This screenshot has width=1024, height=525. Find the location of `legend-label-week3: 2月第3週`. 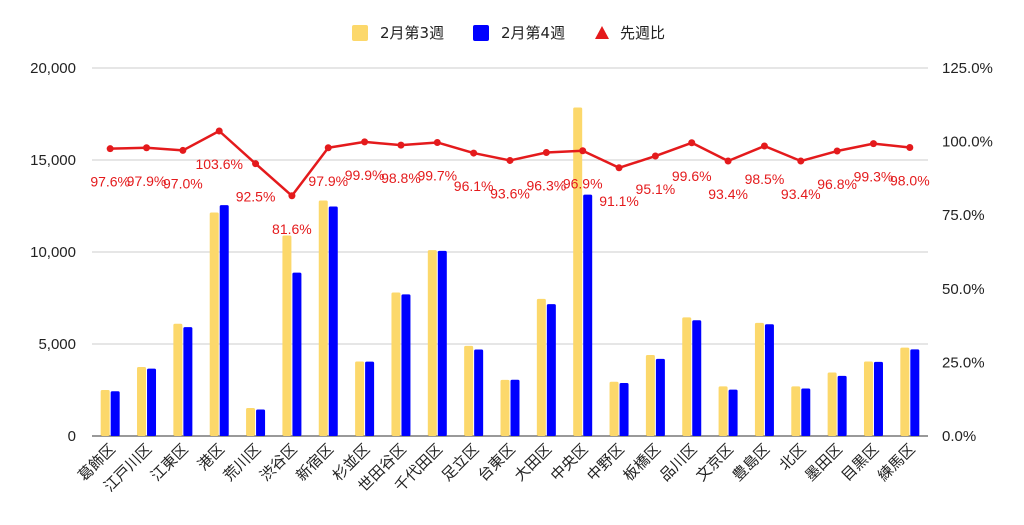

legend-label-week3: 2月第3週 is located at coordinates (412, 33).